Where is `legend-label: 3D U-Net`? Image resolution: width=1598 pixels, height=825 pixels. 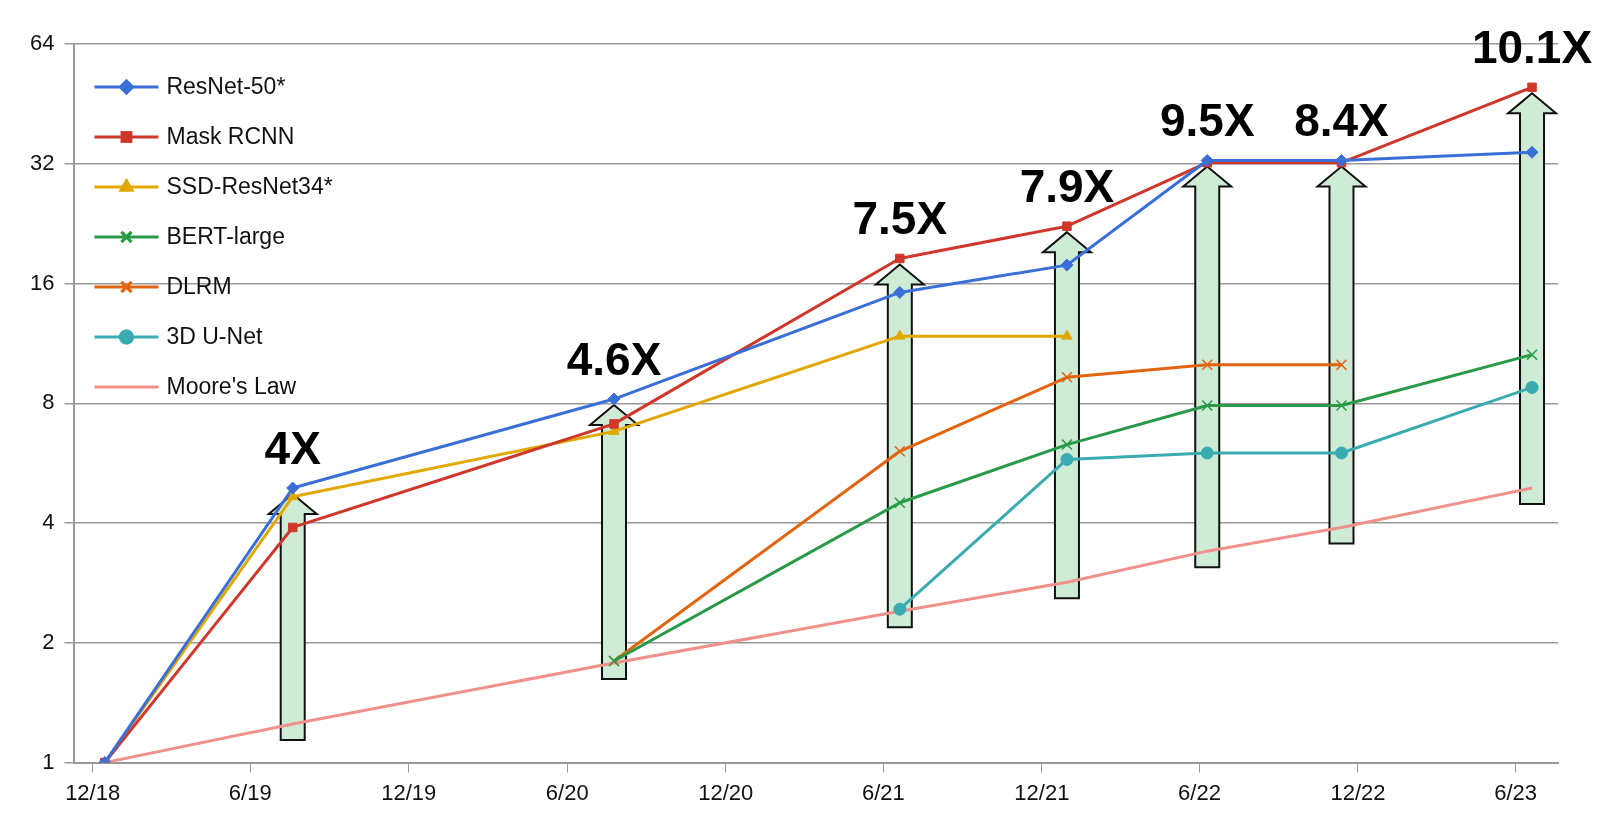 legend-label: 3D U-Net is located at coordinates (214, 336).